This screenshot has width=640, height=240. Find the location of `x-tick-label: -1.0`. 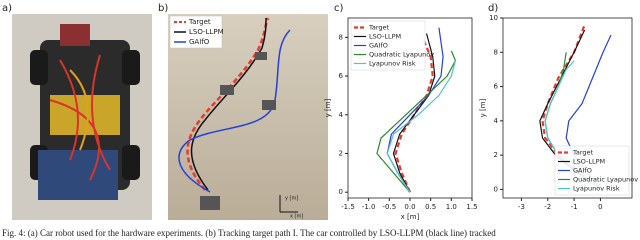

x-tick-label: -1.0 is located at coordinates (369, 207).